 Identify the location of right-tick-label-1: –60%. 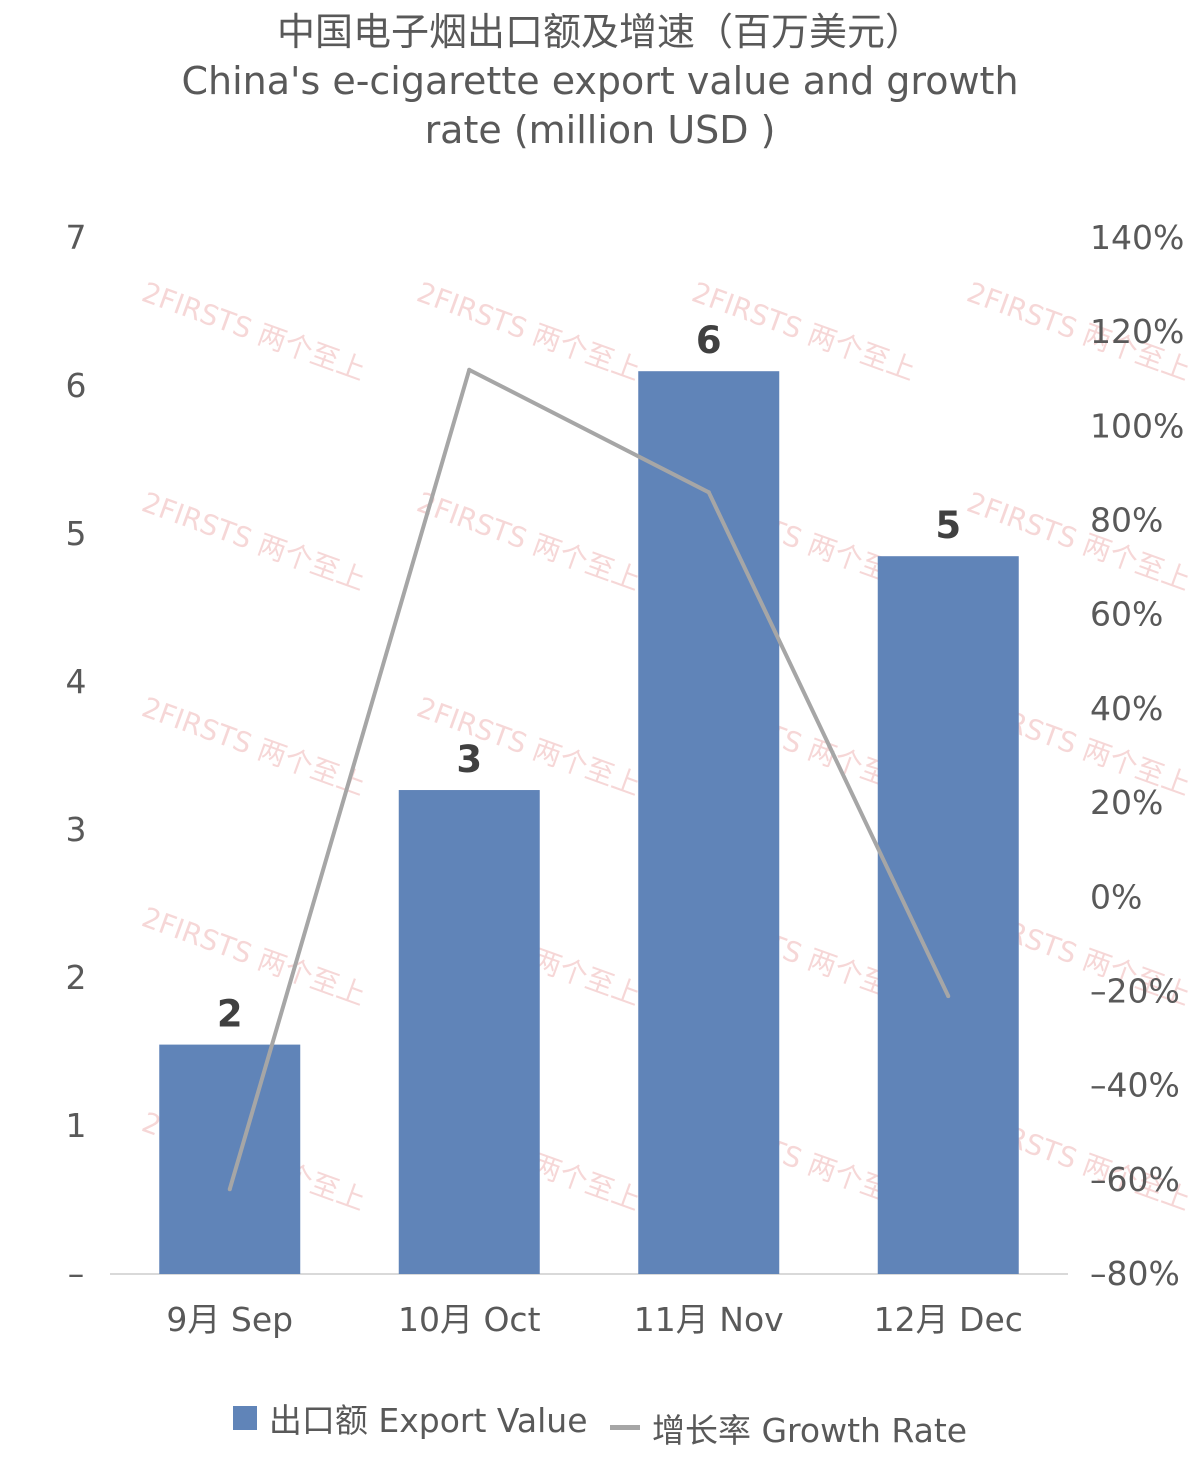
(1135, 1179).